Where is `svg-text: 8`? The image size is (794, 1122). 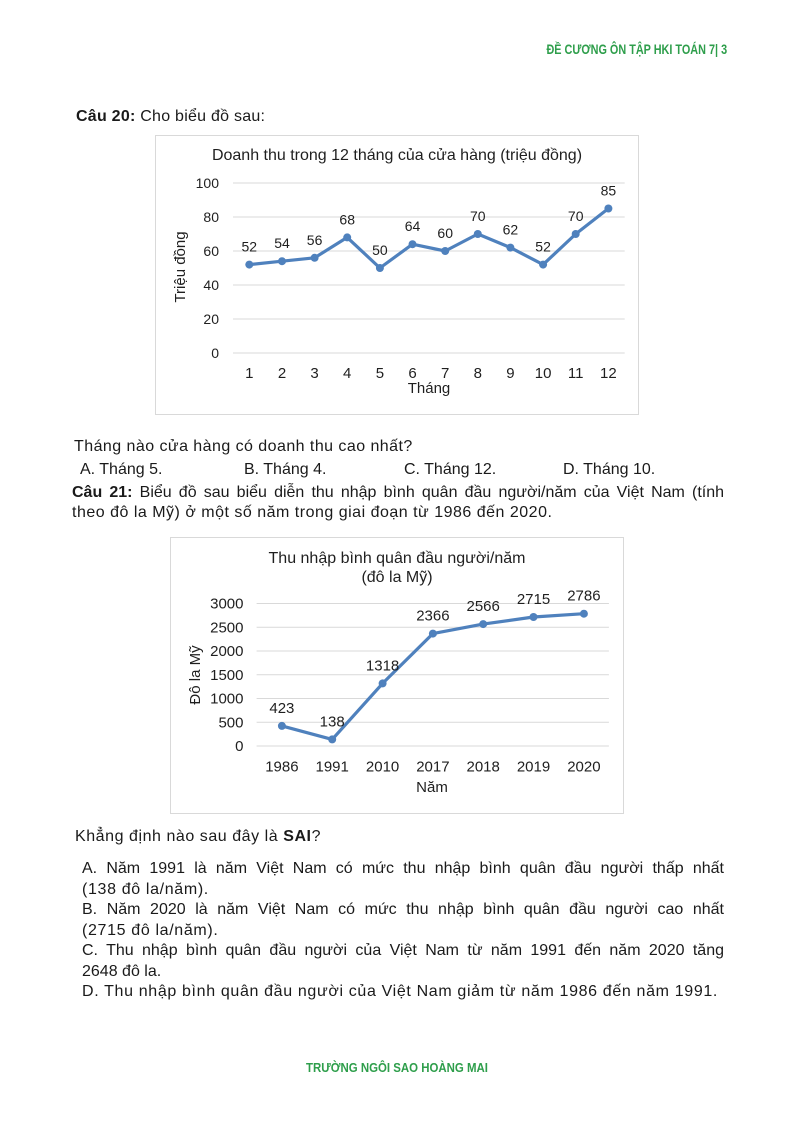
svg-text: 8 is located at coordinates (478, 373).